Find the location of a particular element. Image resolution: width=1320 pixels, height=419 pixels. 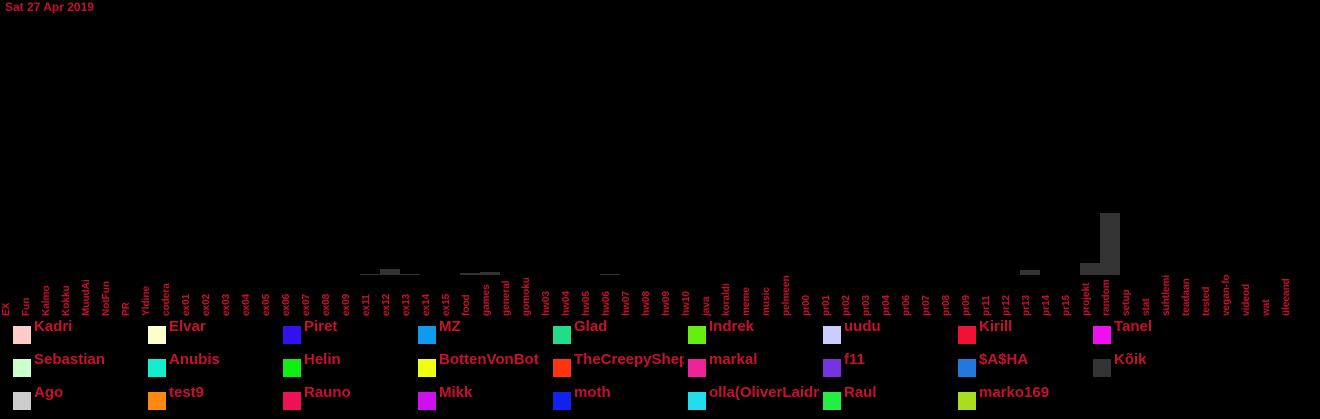

category-label: pr04 is located at coordinates (886, 305).